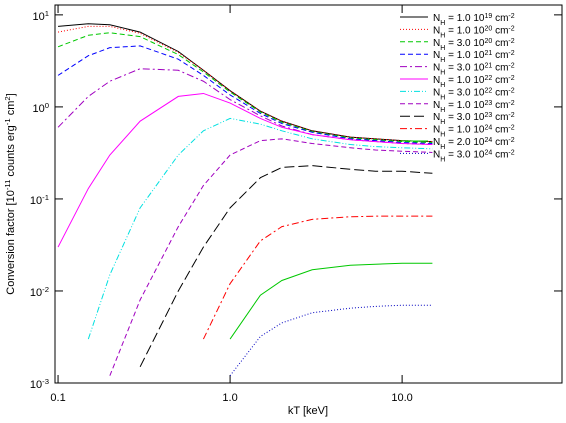 The height and width of the screenshot is (423, 566). I want to click on x-tick-label: 10.0, so click(401, 398).